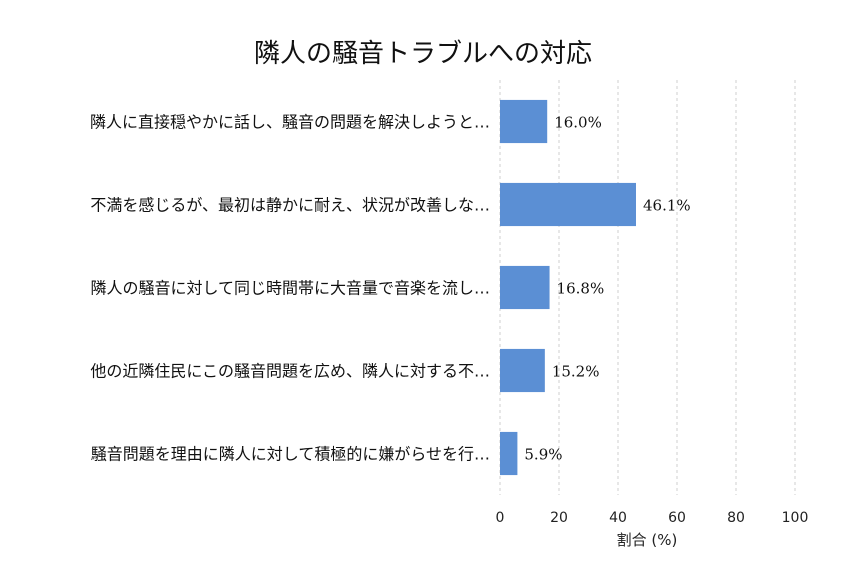 The image size is (846, 588). What do you see at coordinates (500, 518) in the screenshot?
I see `x-tick-label: 0` at bounding box center [500, 518].